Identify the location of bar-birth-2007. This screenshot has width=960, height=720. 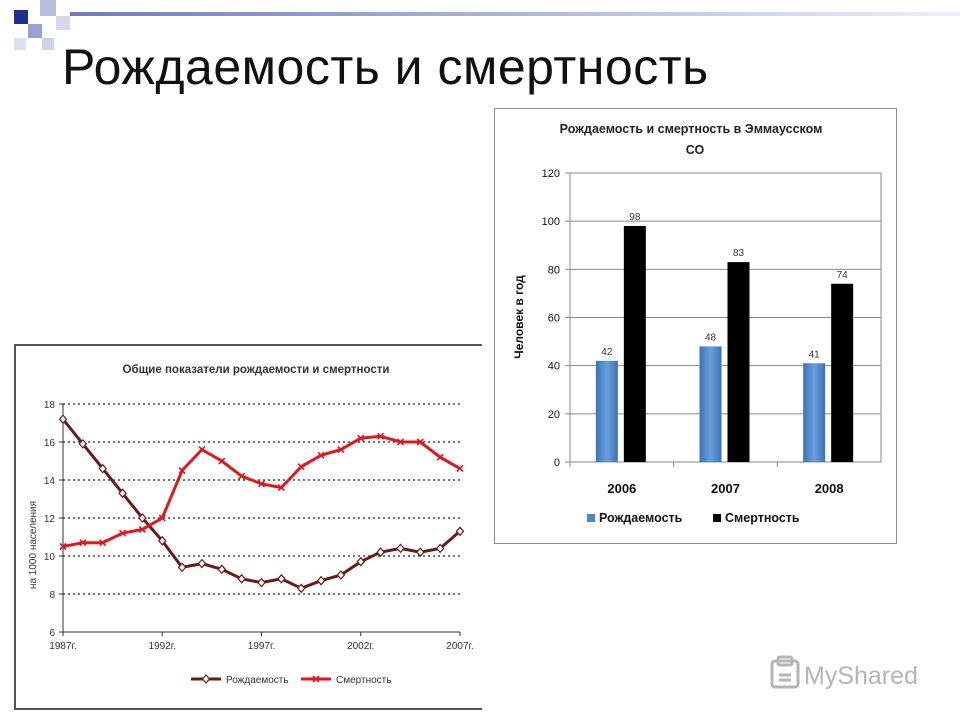
(710, 404).